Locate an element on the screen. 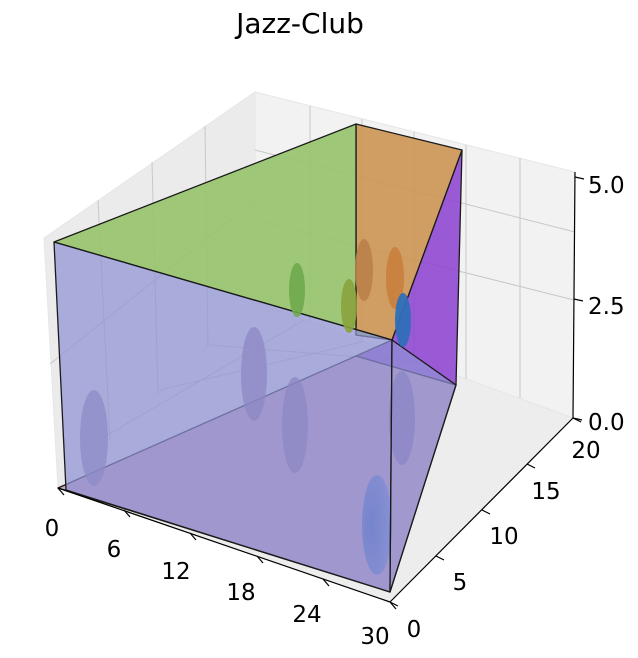 The height and width of the screenshot is (658, 638). z-tick-label: 5.0 is located at coordinates (606, 186).